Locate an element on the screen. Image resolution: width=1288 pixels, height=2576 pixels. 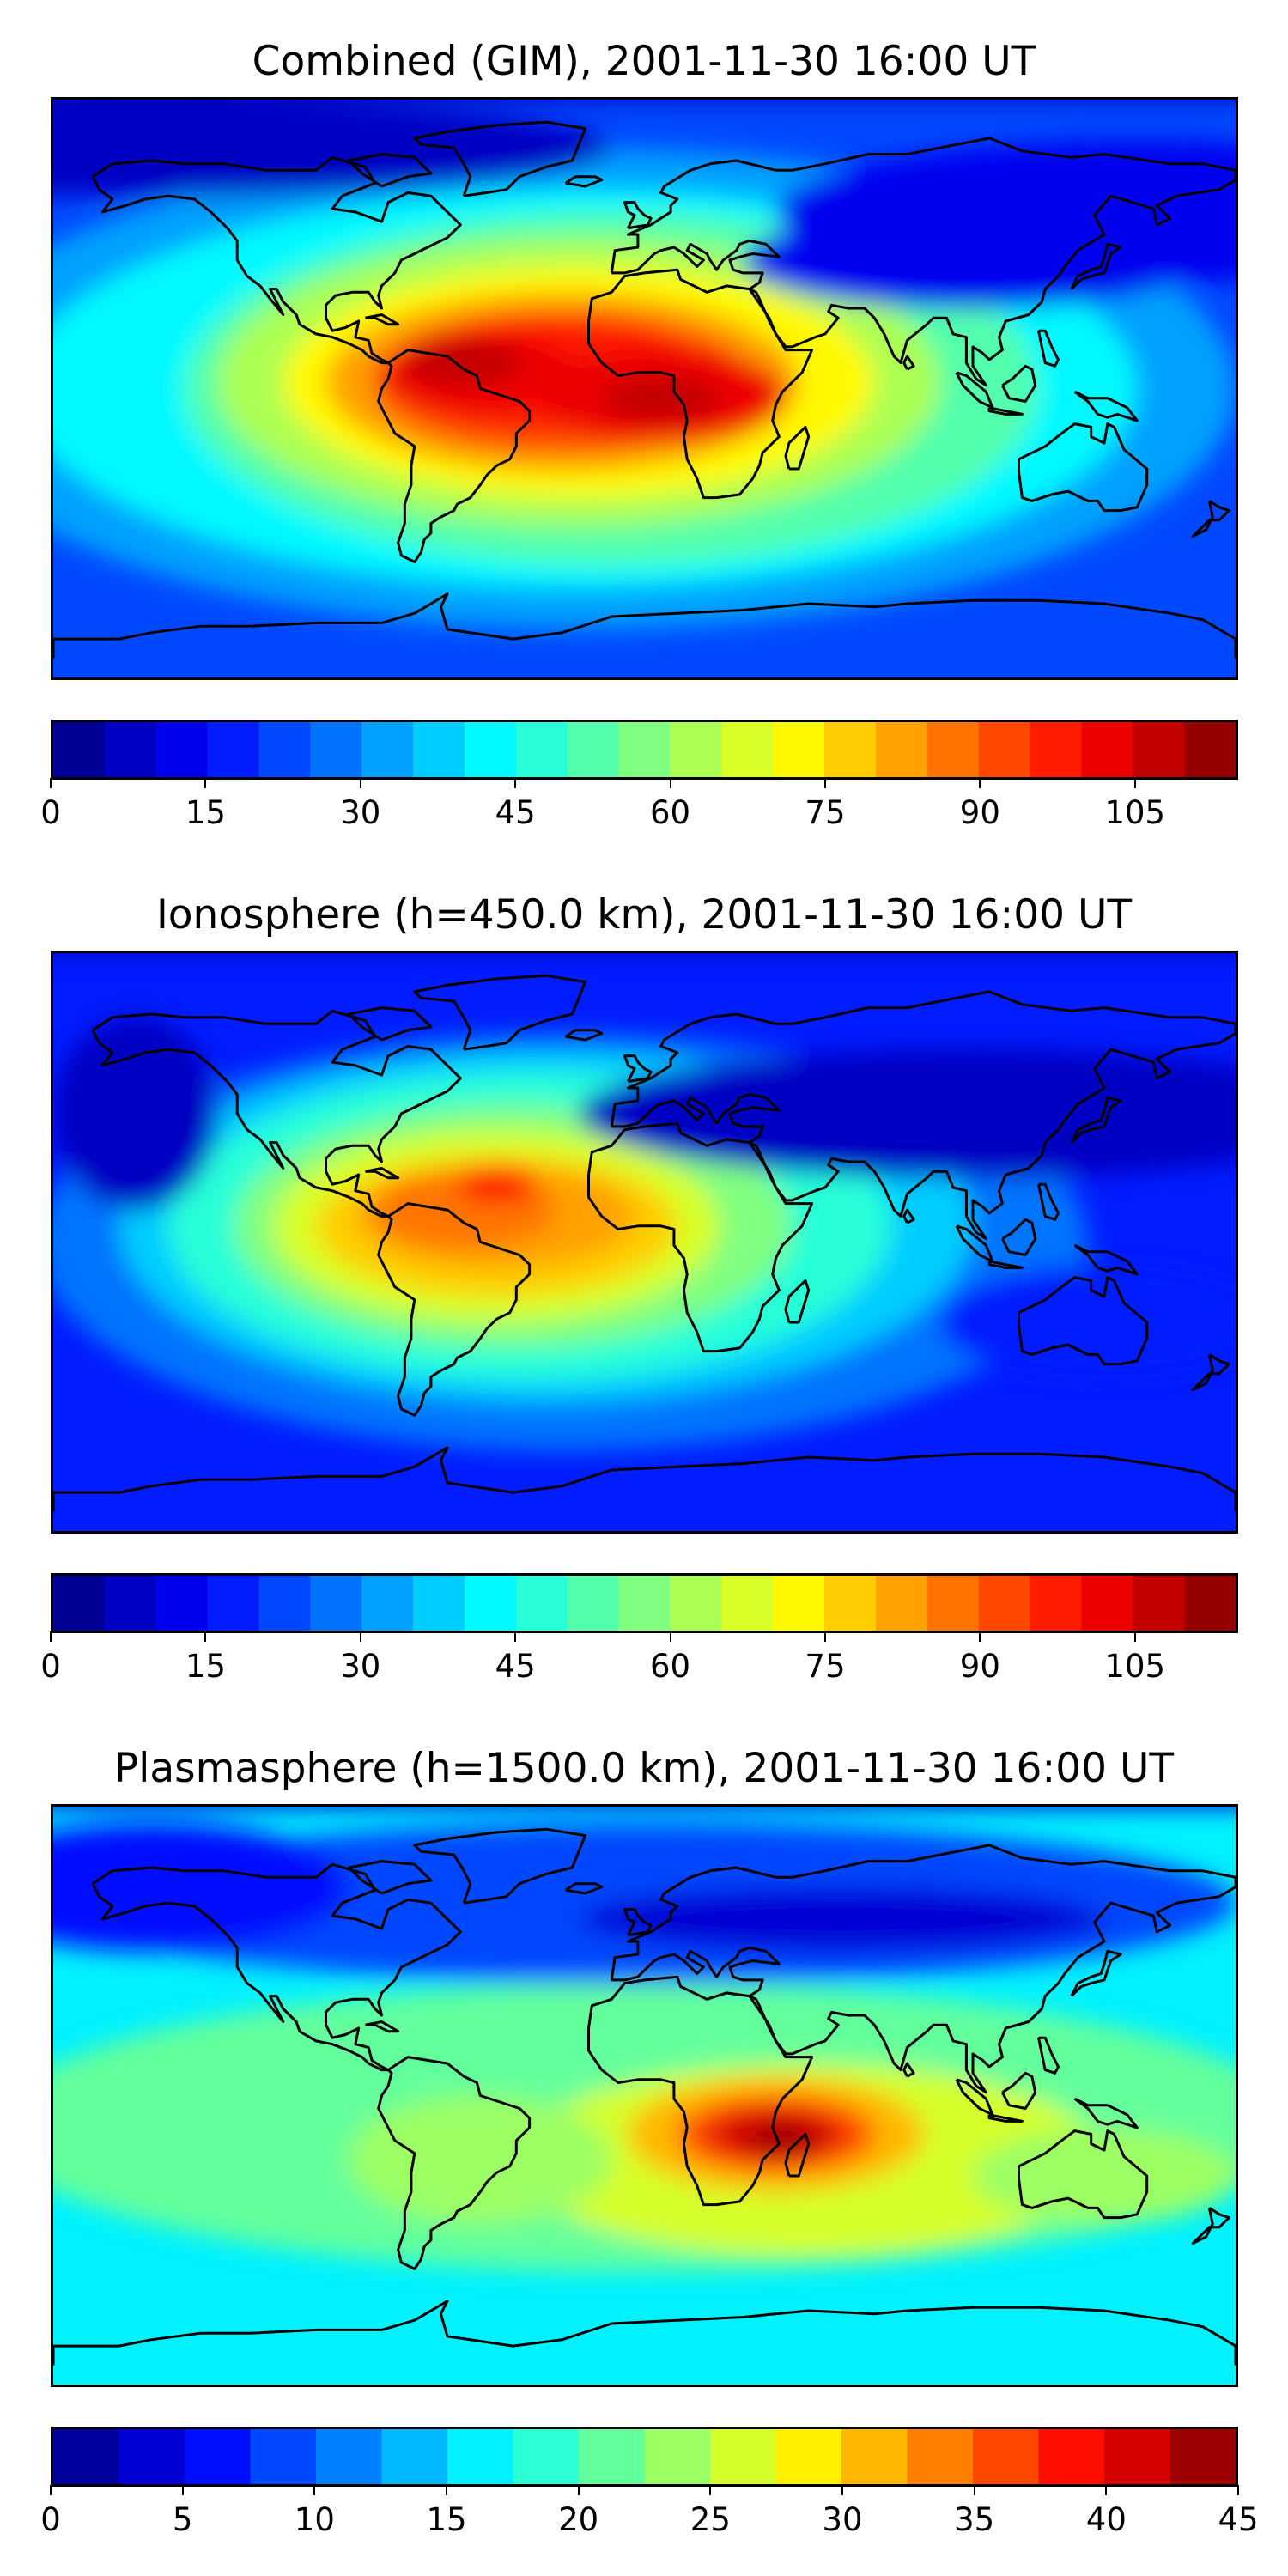
colorbar-ticks-ionosphere: 0 15 30 45 60 75 90 105 is located at coordinates (639, 1658).